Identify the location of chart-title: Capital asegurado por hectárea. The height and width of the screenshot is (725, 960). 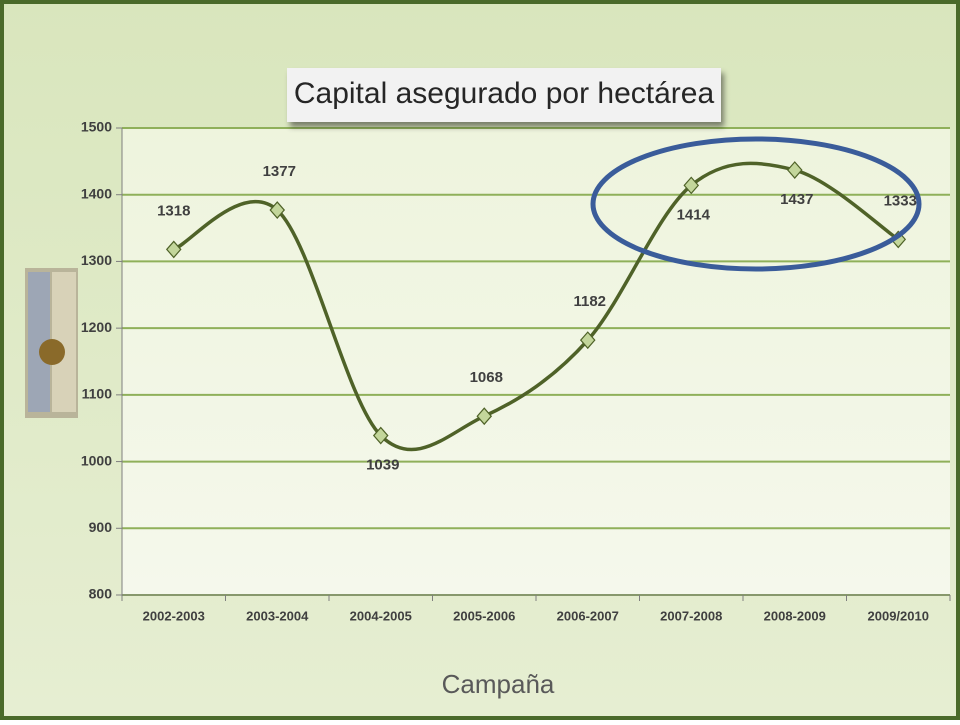
(504, 93).